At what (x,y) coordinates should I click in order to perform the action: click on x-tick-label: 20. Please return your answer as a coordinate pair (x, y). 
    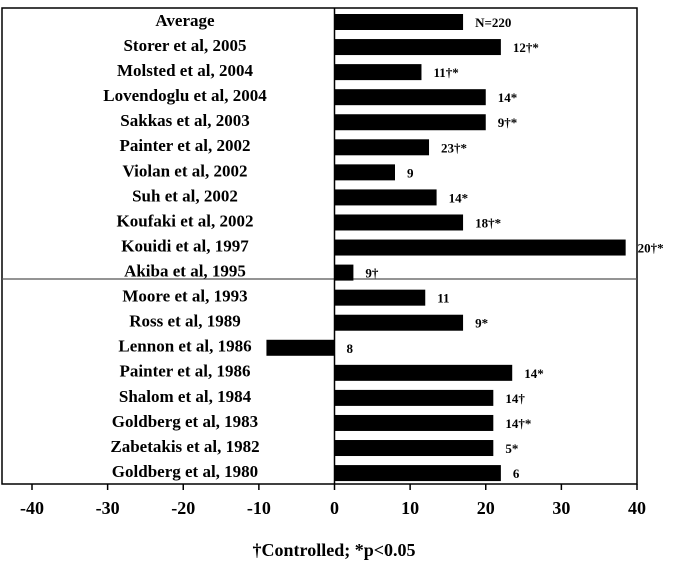
    Looking at the image, I should click on (486, 508).